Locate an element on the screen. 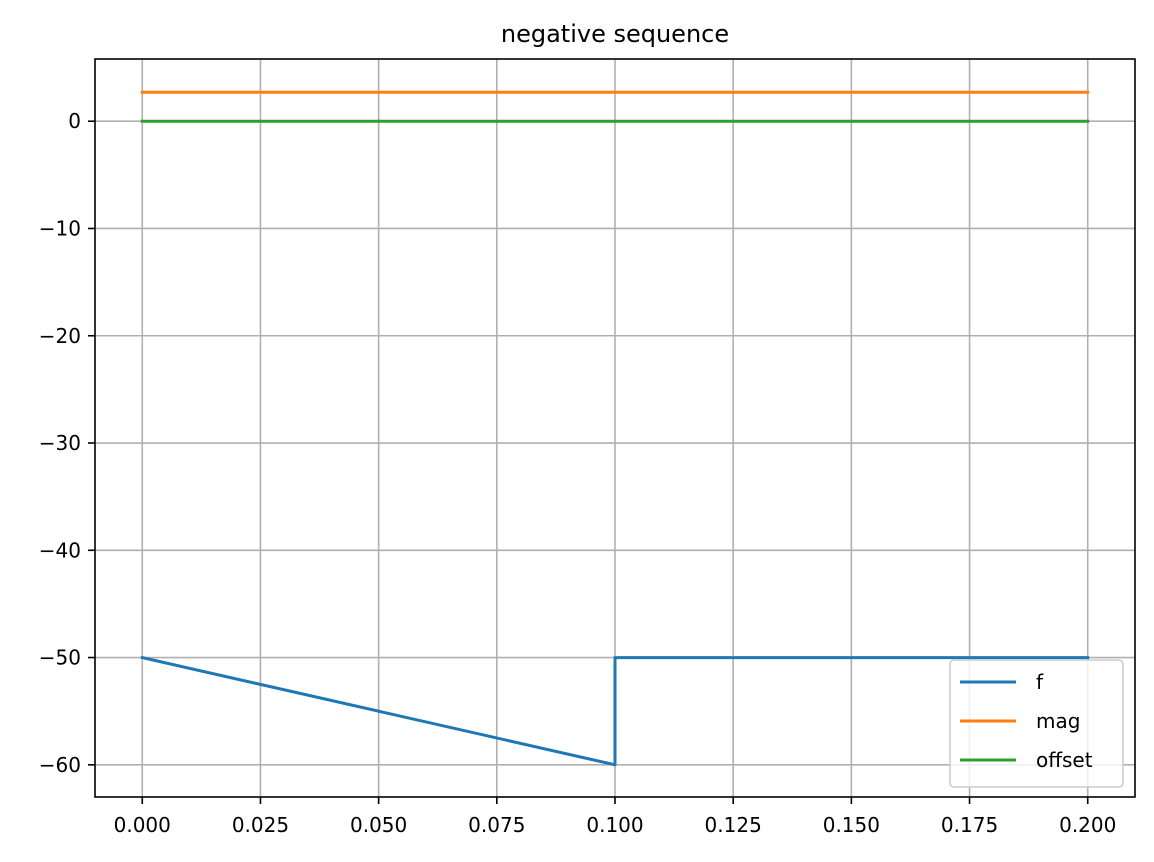 The height and width of the screenshot is (862, 1154). y-axis-ticks: 0 −10 −20 −30 −40 −50 −60 is located at coordinates (67, 443).